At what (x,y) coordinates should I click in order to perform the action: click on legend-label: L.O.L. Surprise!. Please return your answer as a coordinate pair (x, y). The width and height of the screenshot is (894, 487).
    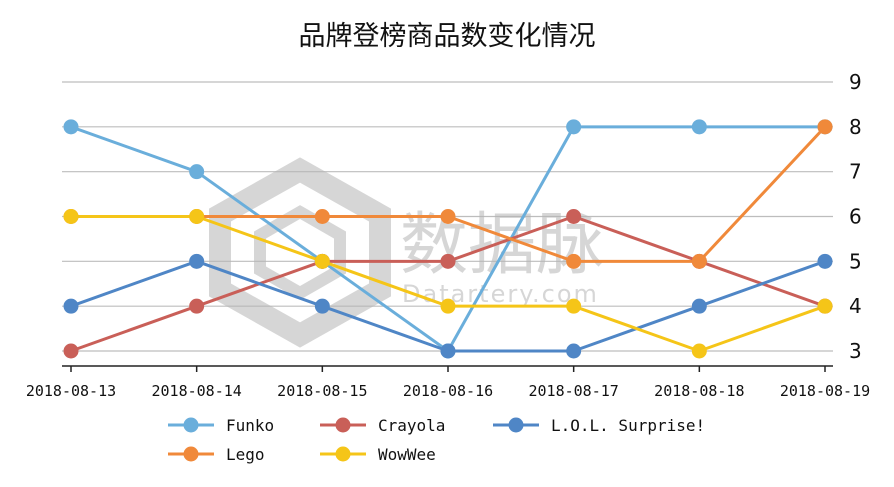
    Looking at the image, I should click on (628, 425).